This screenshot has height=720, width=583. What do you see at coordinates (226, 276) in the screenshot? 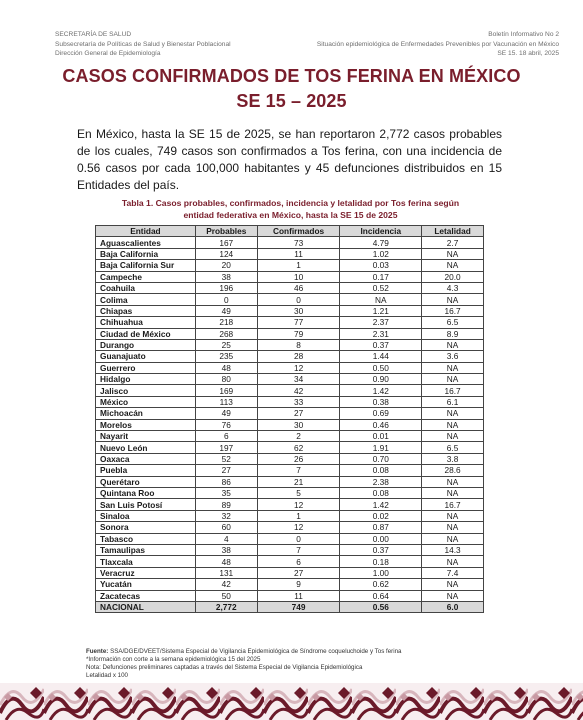
I see `value-cell: 38` at bounding box center [226, 276].